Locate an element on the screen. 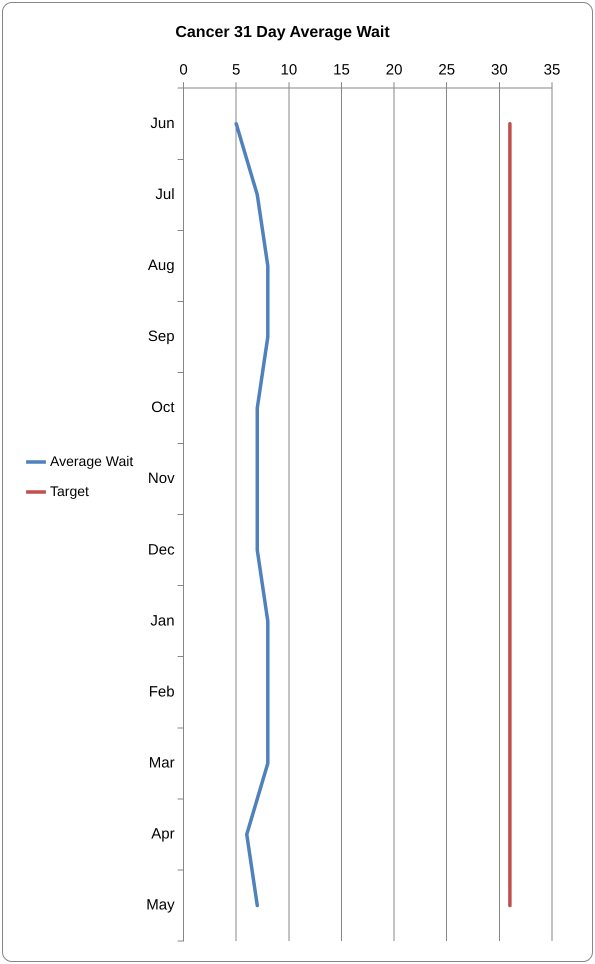 This screenshot has width=595, height=964. y-tick-label: Nov is located at coordinates (162, 479).